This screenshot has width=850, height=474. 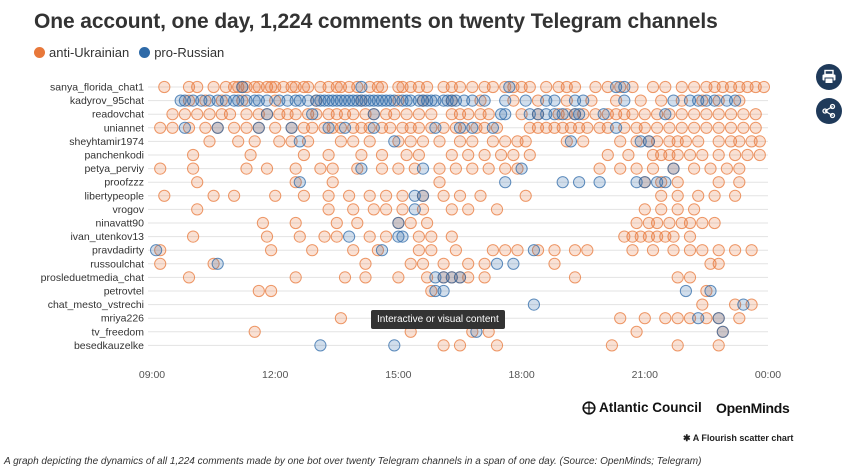 I want to click on legend-item-pro-russian: pro-Russian, so click(x=181, y=52).